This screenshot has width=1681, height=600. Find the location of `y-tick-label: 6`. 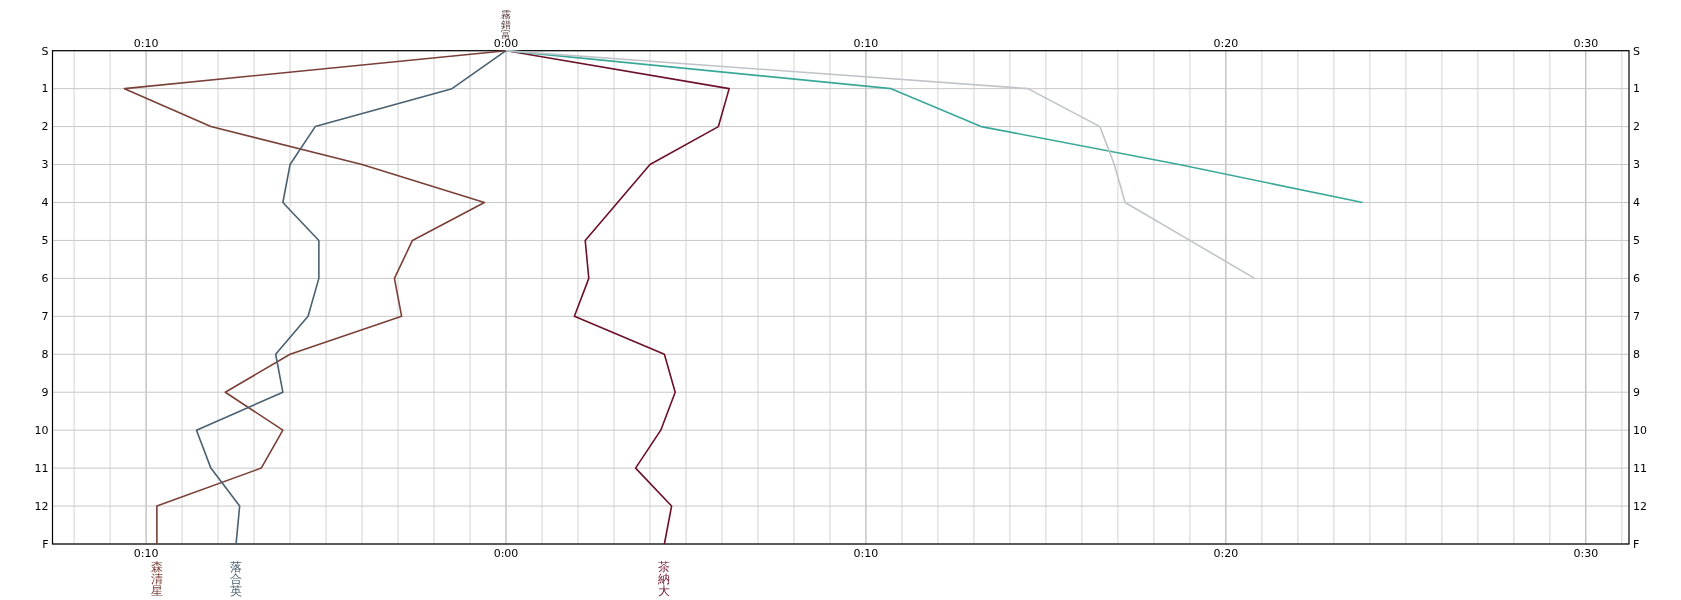

y-tick-label: 6 is located at coordinates (1636, 279).